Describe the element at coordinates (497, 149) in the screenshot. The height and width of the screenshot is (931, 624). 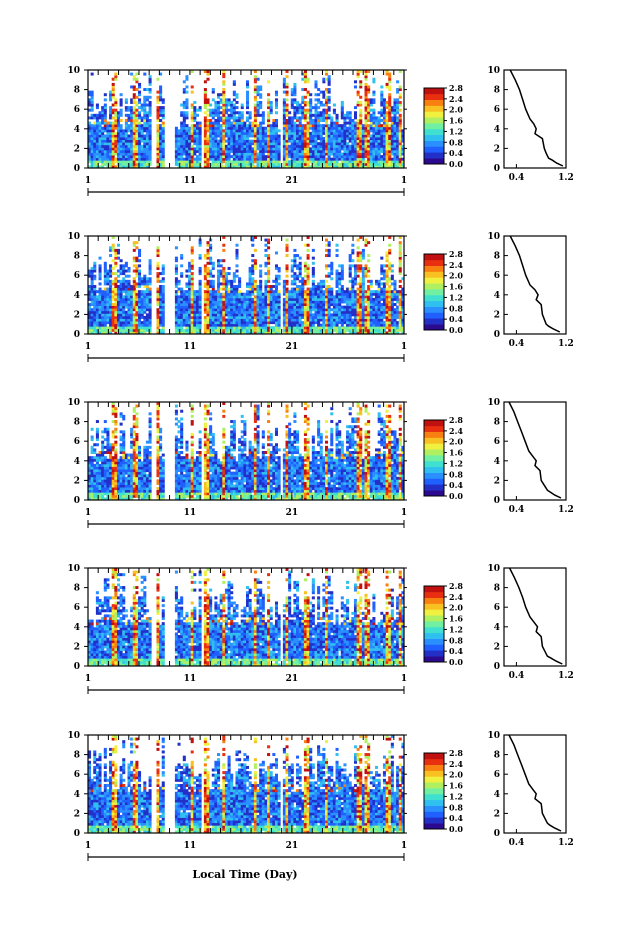
I see `average-y-tick-label: 2` at that location.